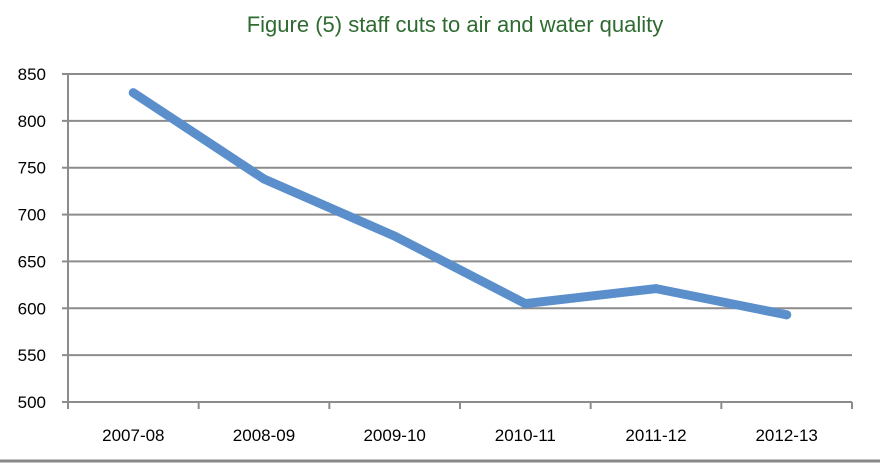 The image size is (880, 463). Describe the element at coordinates (32, 402) in the screenshot. I see `y-tick-label: 500` at that location.